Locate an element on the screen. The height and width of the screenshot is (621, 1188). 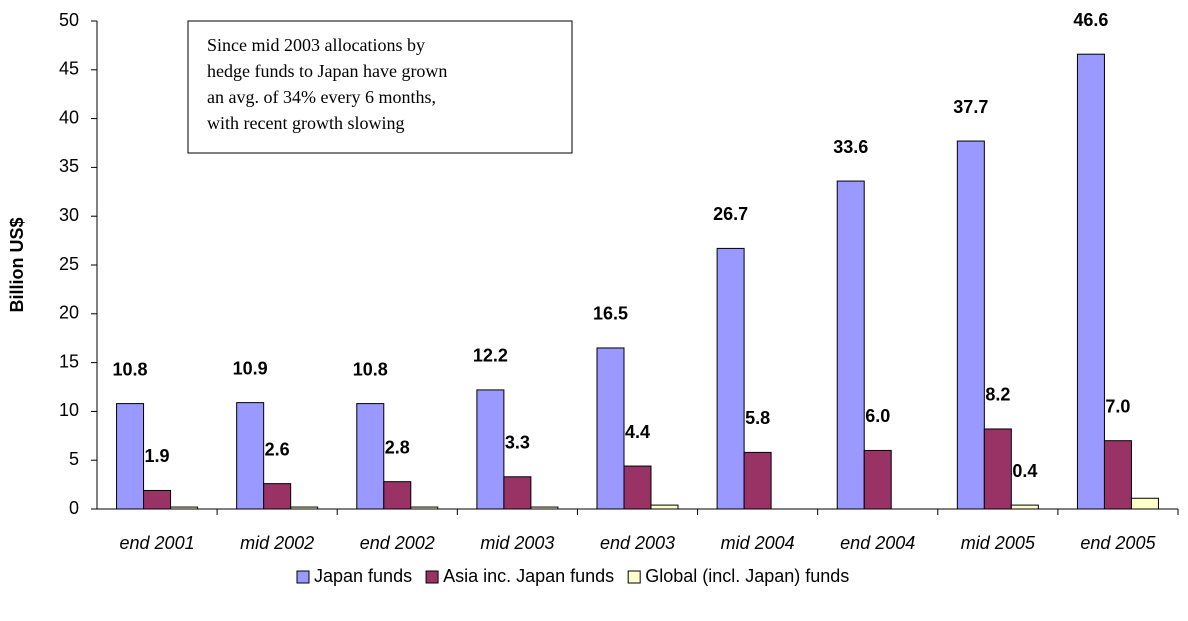
annotation-box is located at coordinates (380, 87).